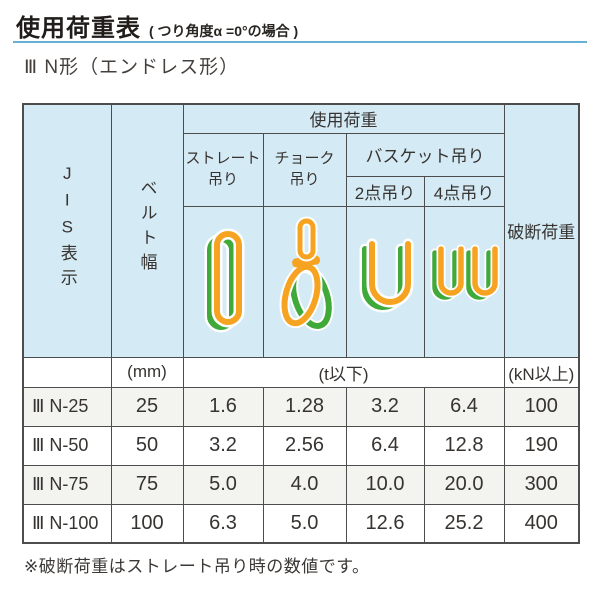  I want to click on header-basket-hitch: バスケット吊り, so click(425, 154).